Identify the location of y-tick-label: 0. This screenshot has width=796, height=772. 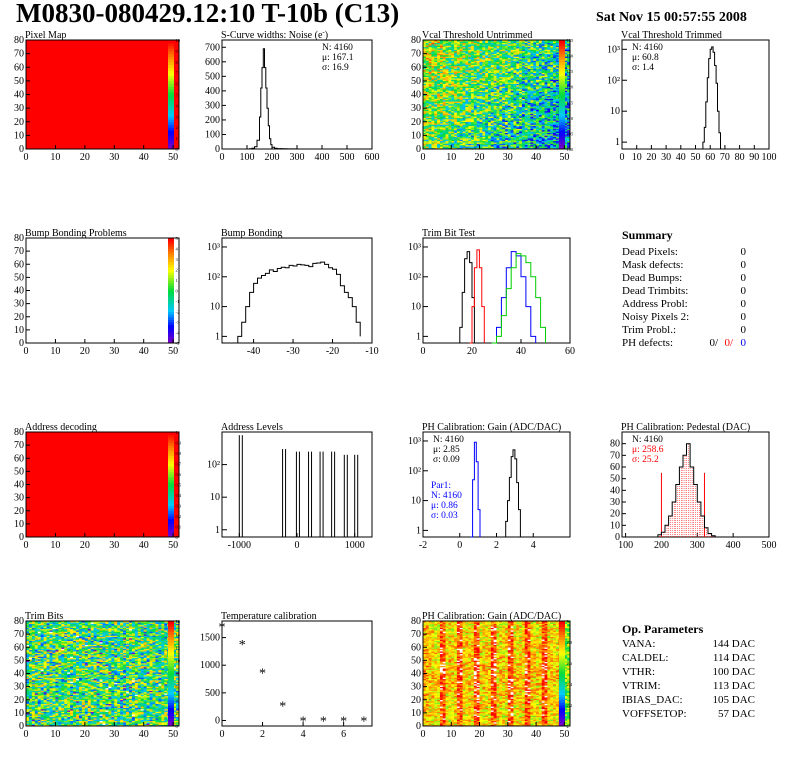
(418, 726).